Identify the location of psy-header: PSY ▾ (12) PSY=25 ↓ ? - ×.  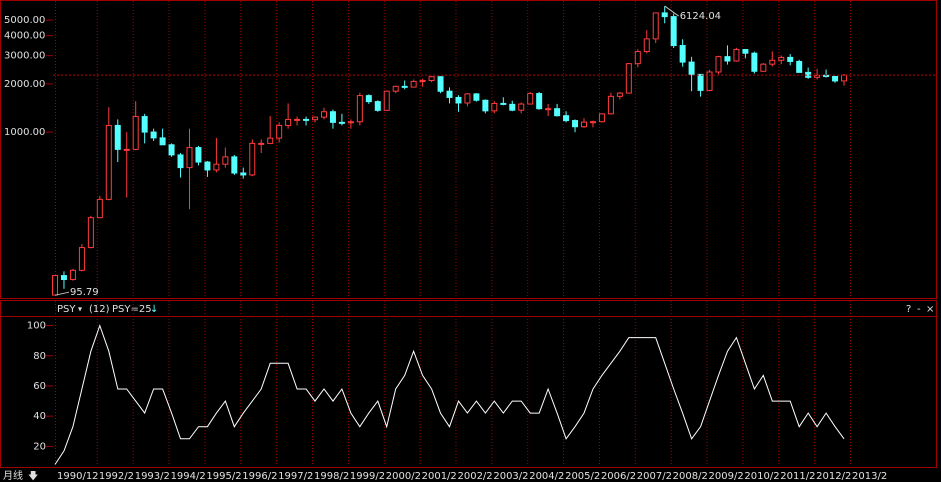
(495, 309).